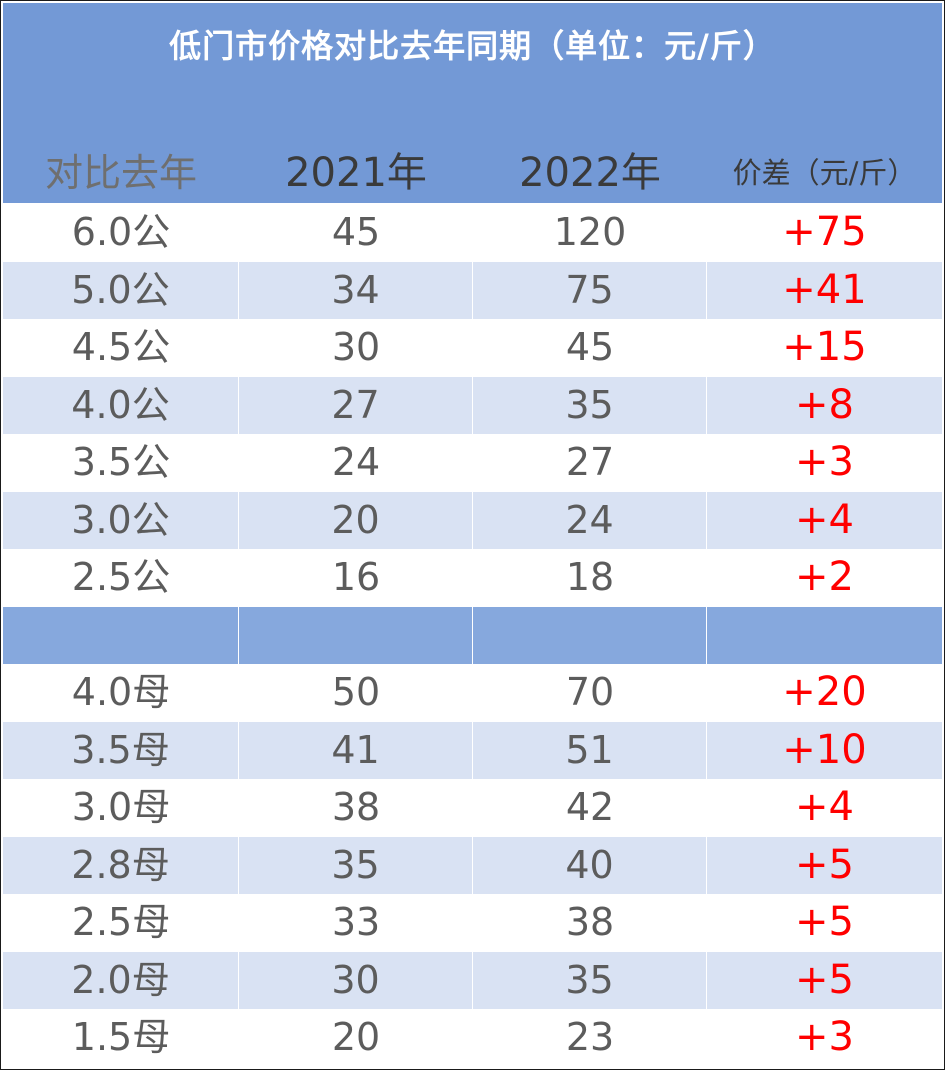 The width and height of the screenshot is (945, 1070). Describe the element at coordinates (824, 749) in the screenshot. I see `cell-diff: +10` at that location.